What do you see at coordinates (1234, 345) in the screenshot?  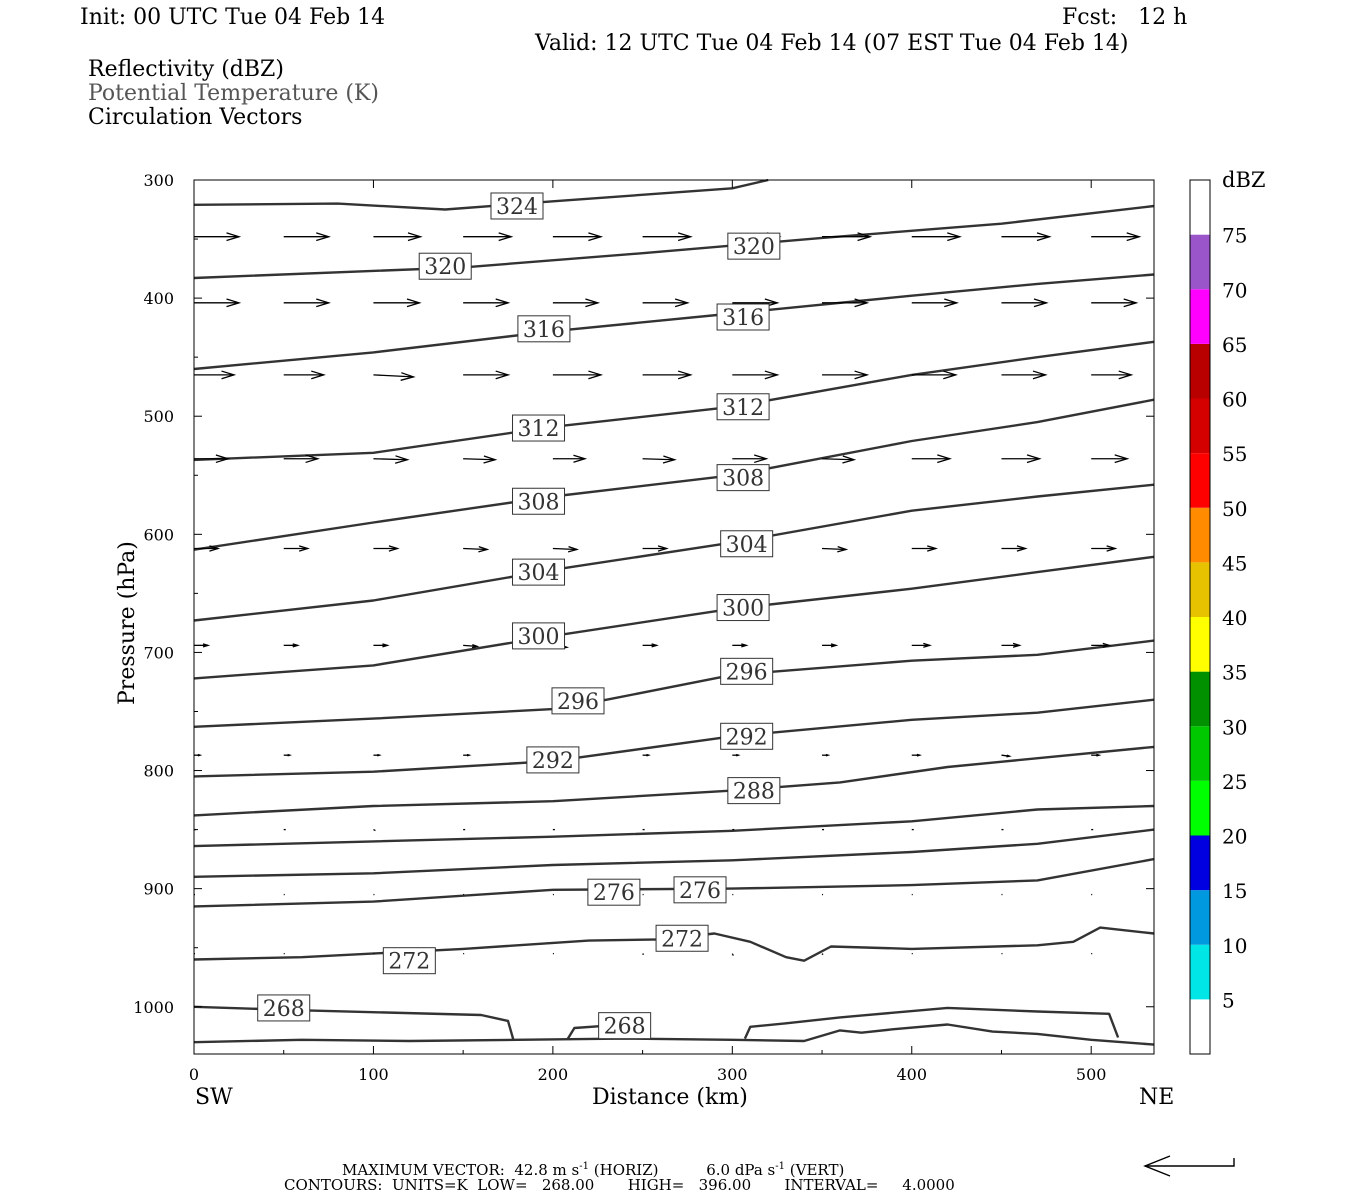 I see `colorbar-label: 65` at bounding box center [1234, 345].